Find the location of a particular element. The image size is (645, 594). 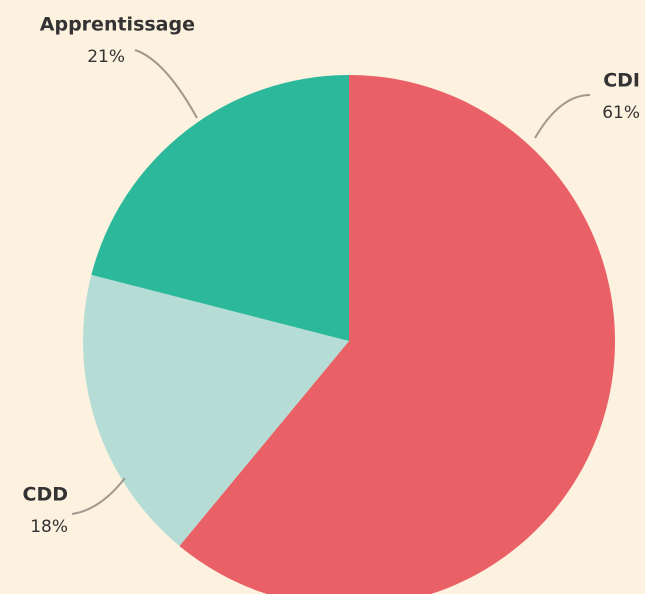

slice-label: CDI is located at coordinates (621, 81).